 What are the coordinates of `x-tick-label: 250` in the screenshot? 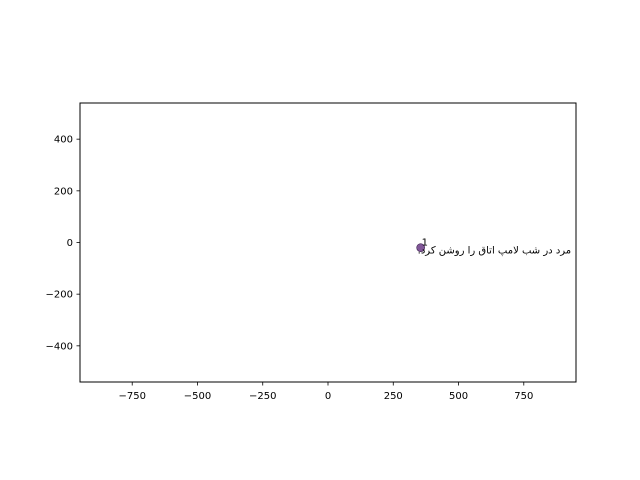 It's located at (393, 396).